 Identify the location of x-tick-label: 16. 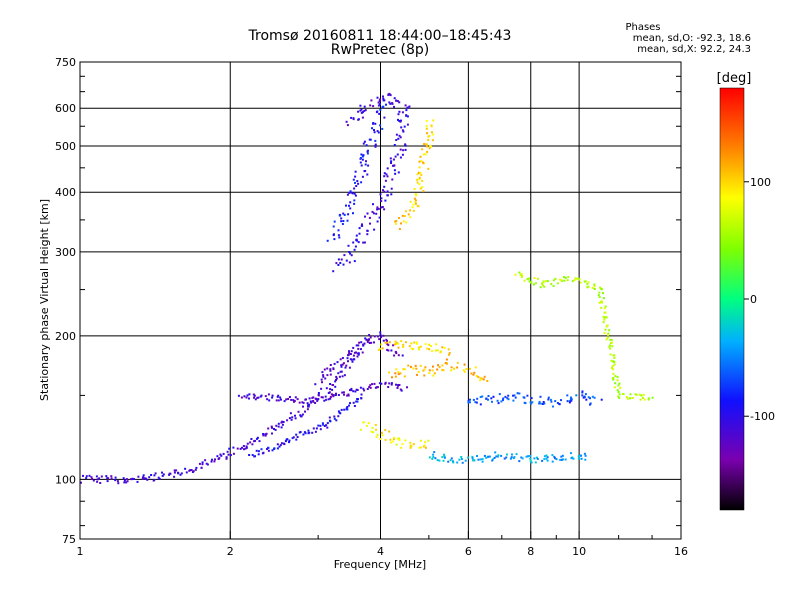
(681, 551).